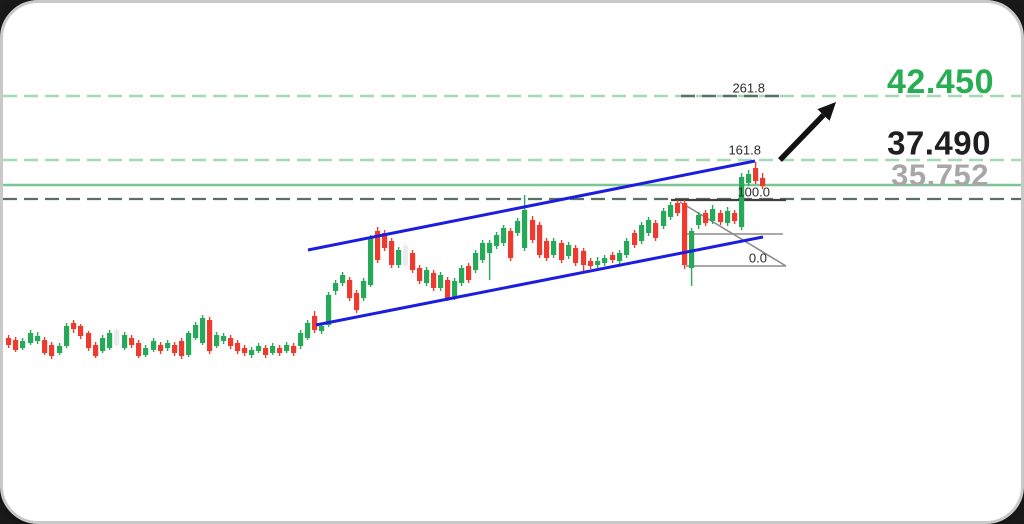 Image resolution: width=1024 pixels, height=524 pixels. I want to click on price-target-lower: 37.490, so click(939, 143).